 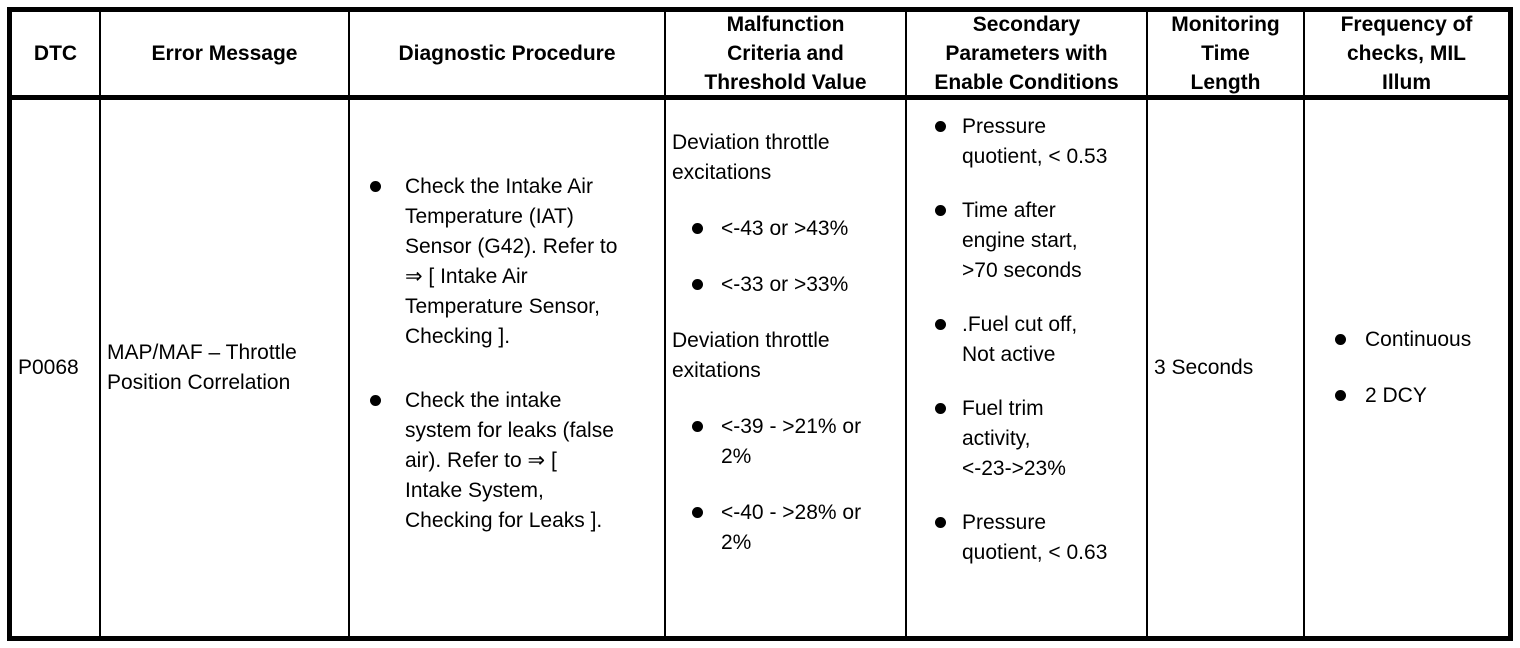 I want to click on secondary-parameter-text: Pressure quotient, < 0.63, so click(x=1035, y=537).